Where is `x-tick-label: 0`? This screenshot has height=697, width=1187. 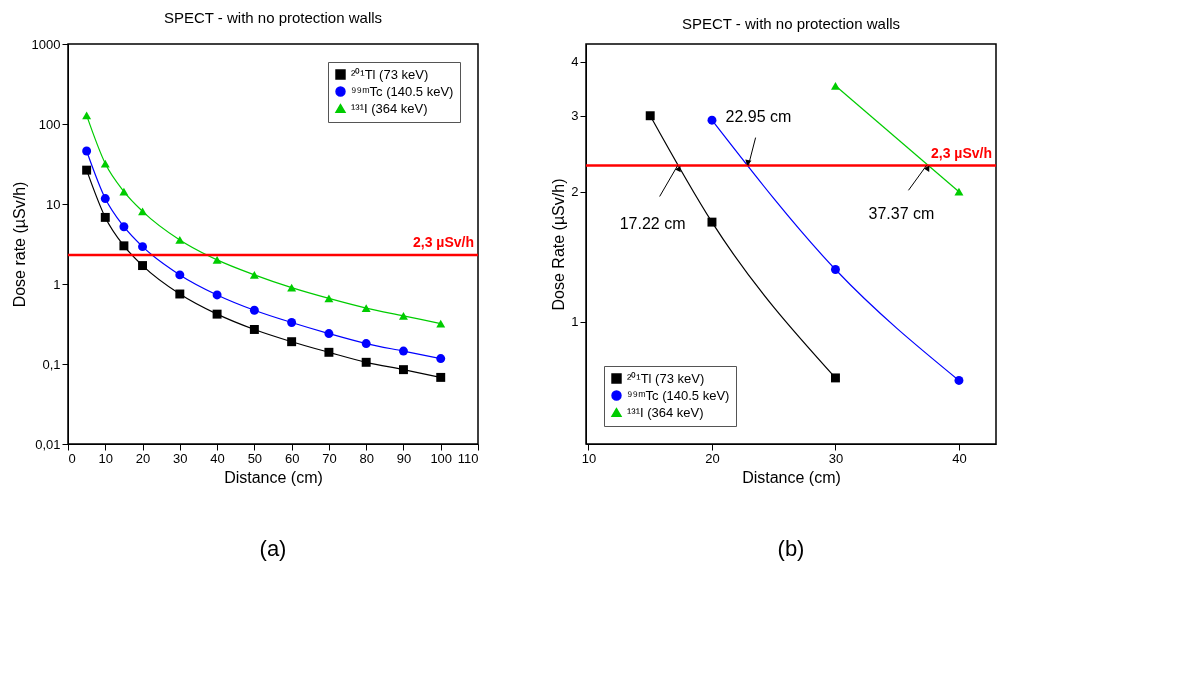
x-tick-label: 0 is located at coordinates (72, 458).